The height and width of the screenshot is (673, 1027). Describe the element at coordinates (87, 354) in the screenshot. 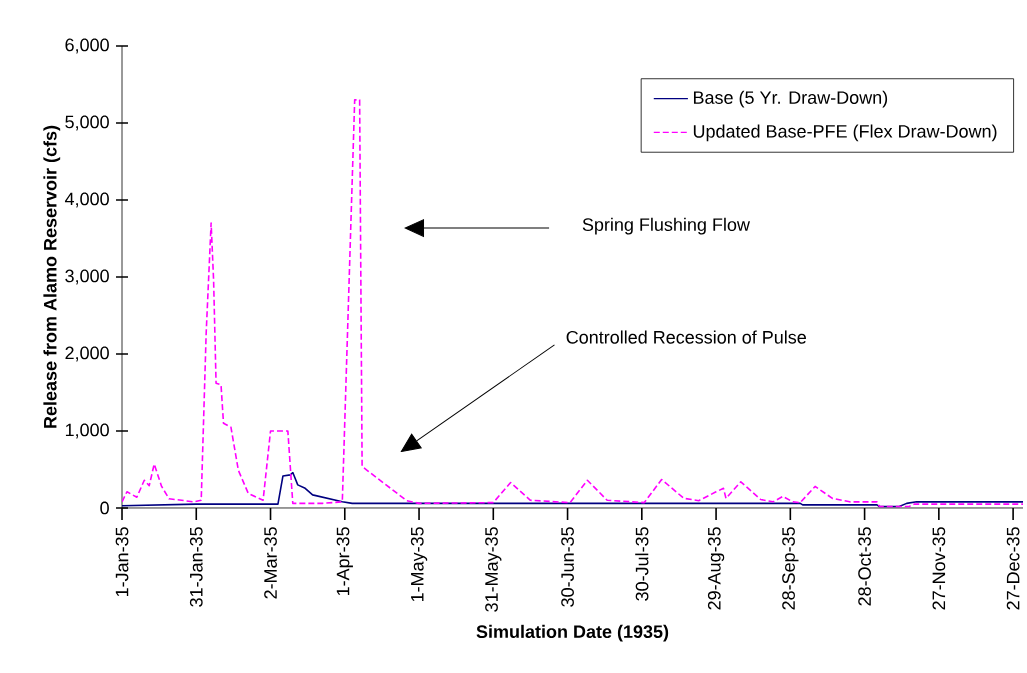

I see `y-tick-label: 2,000` at that location.